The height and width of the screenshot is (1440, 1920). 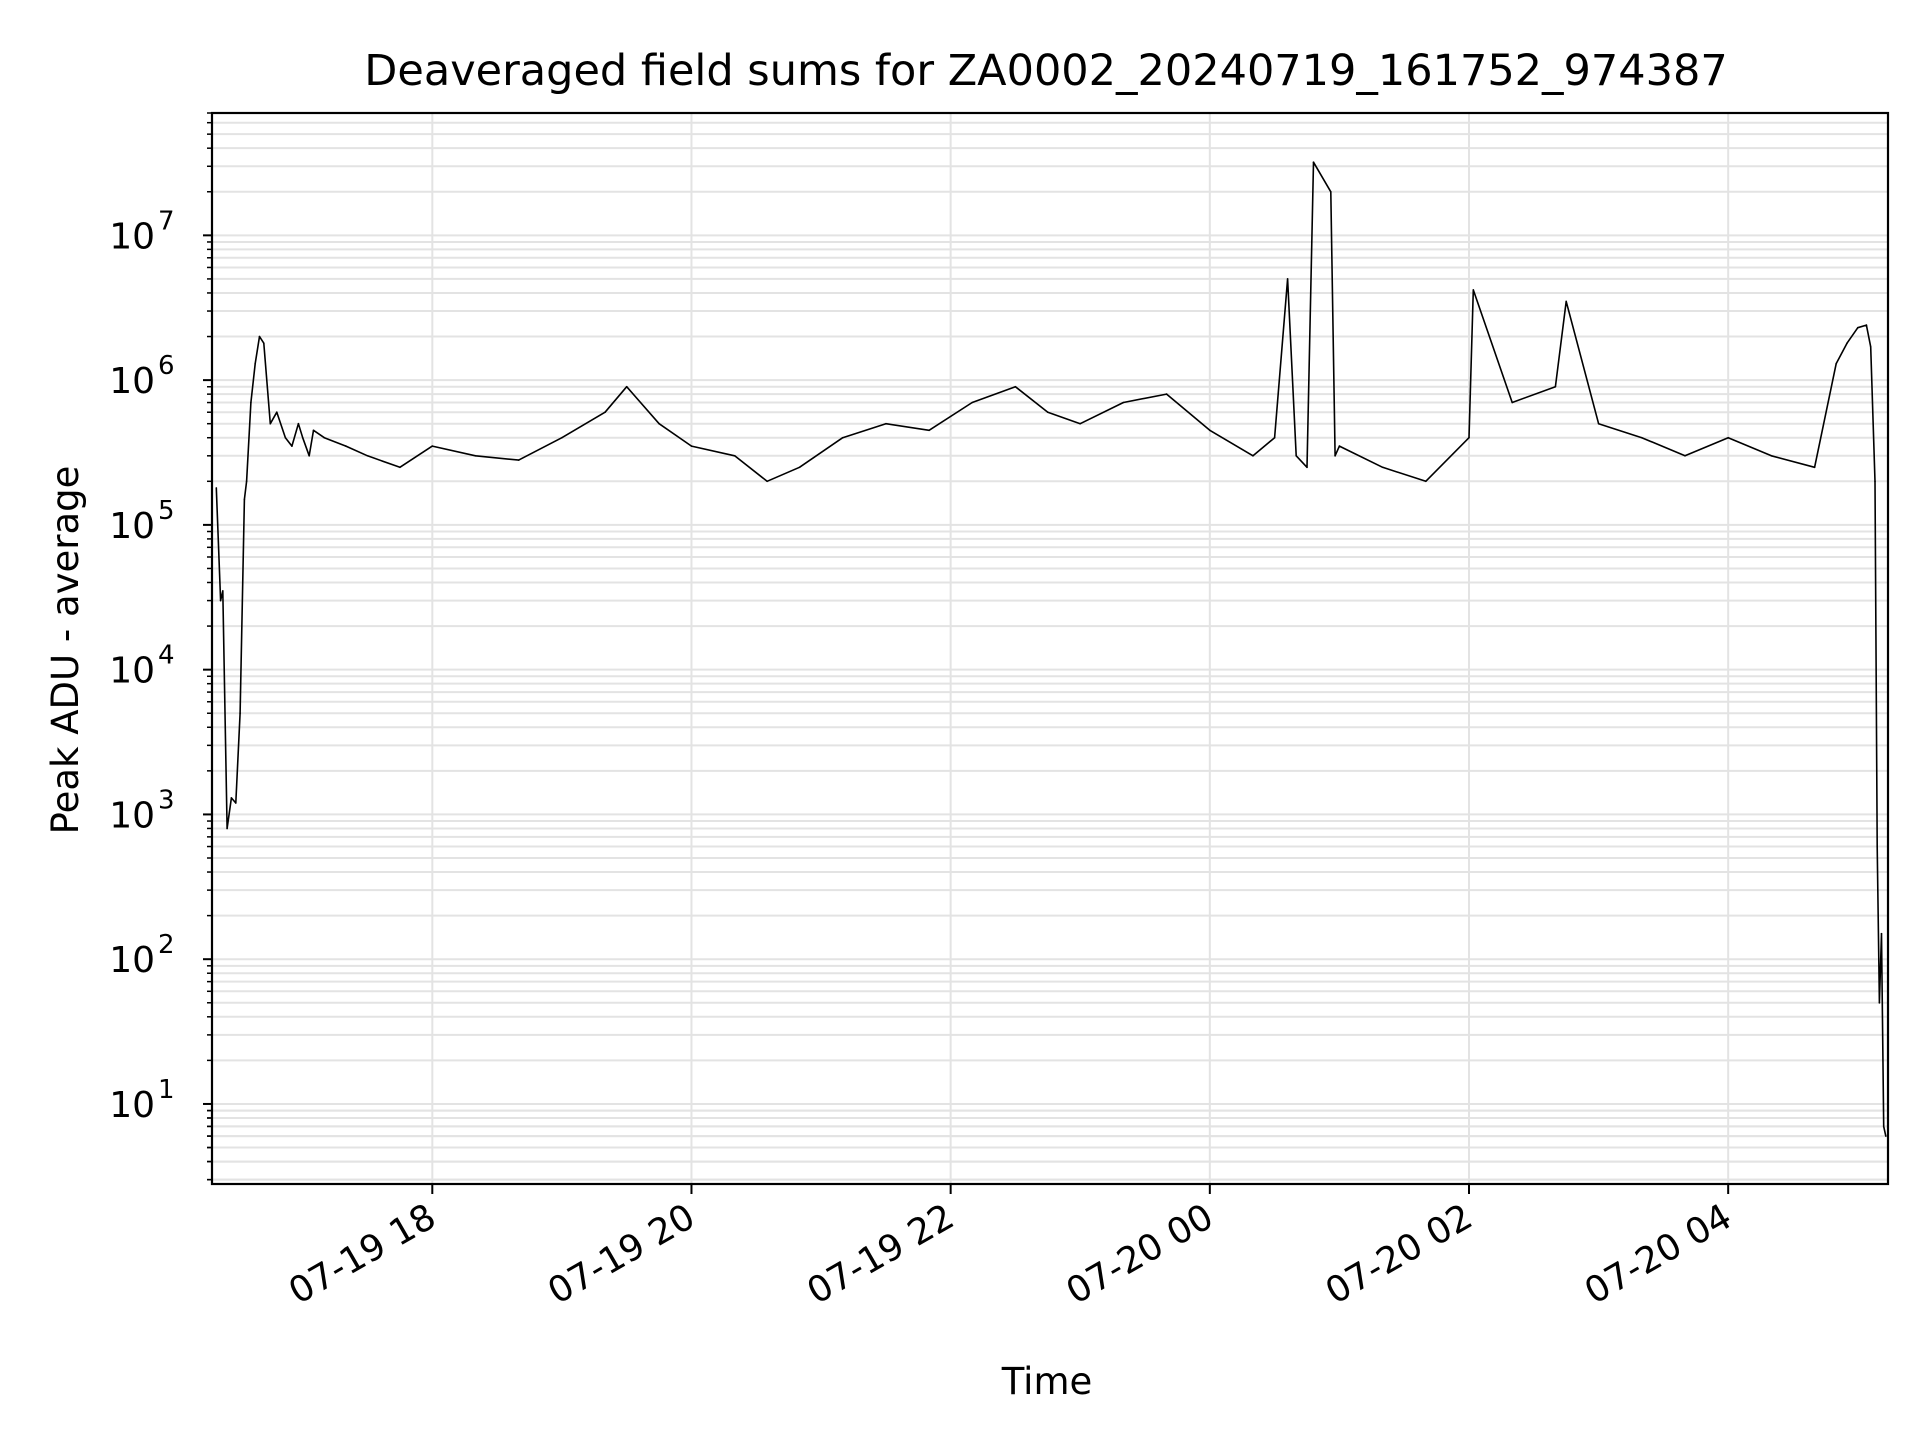 I want to click on y-axis-label: Peak ADU - average, so click(x=65, y=650).